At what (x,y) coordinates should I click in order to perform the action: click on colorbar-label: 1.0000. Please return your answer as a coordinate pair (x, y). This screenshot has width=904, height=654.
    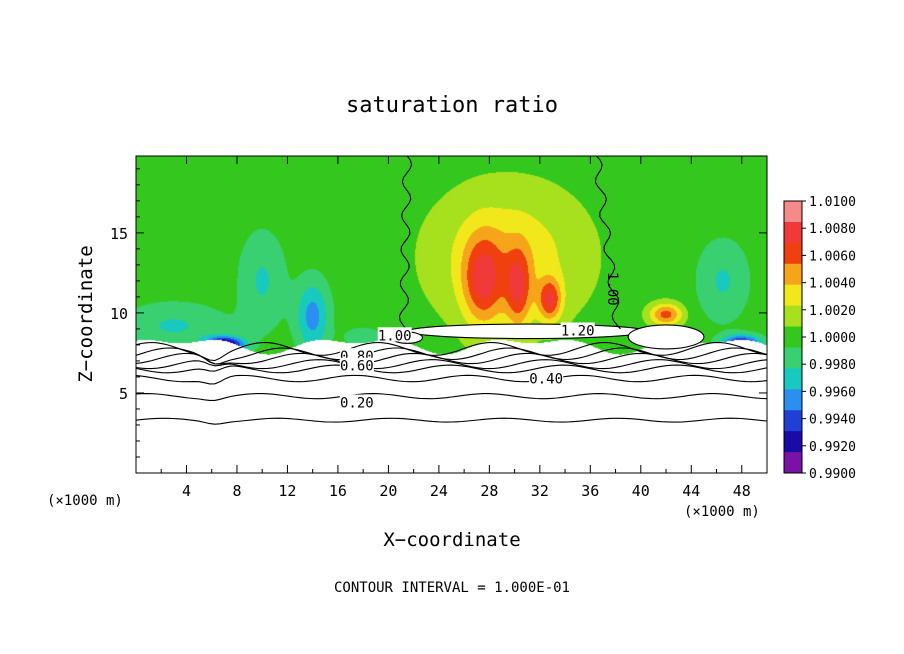
    Looking at the image, I should click on (832, 338).